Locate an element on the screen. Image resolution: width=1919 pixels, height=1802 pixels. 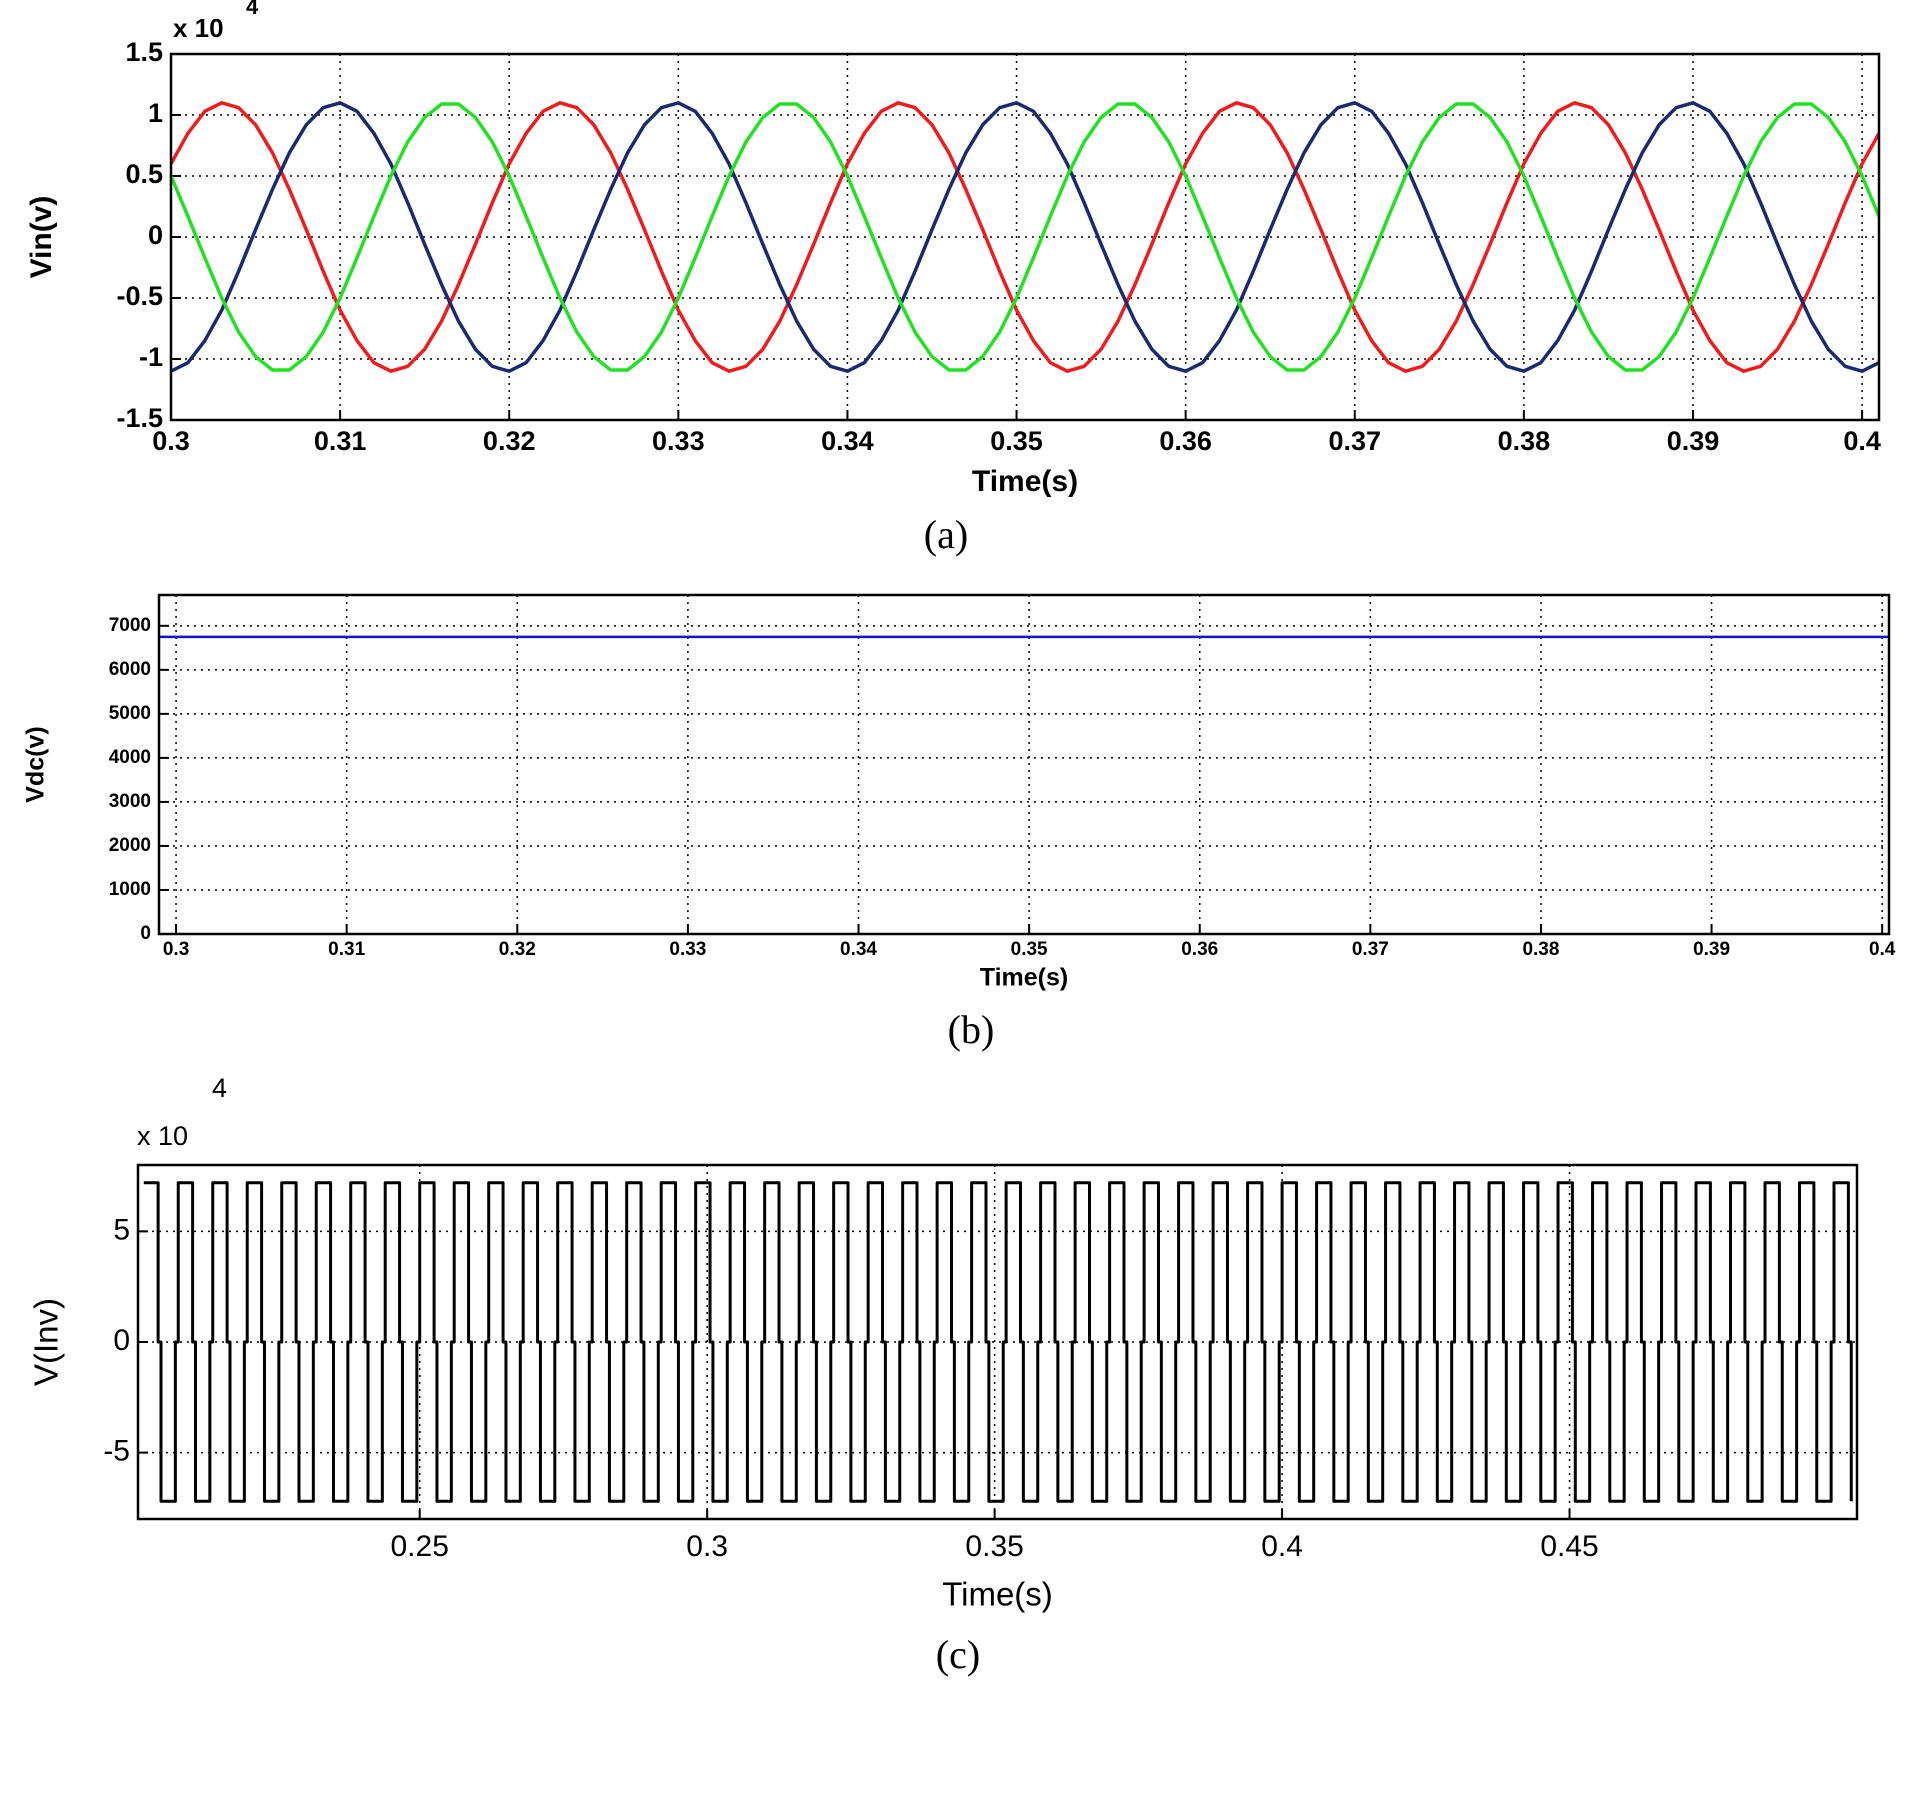
y-axis-label: Vin(v) is located at coordinates (41, 237).